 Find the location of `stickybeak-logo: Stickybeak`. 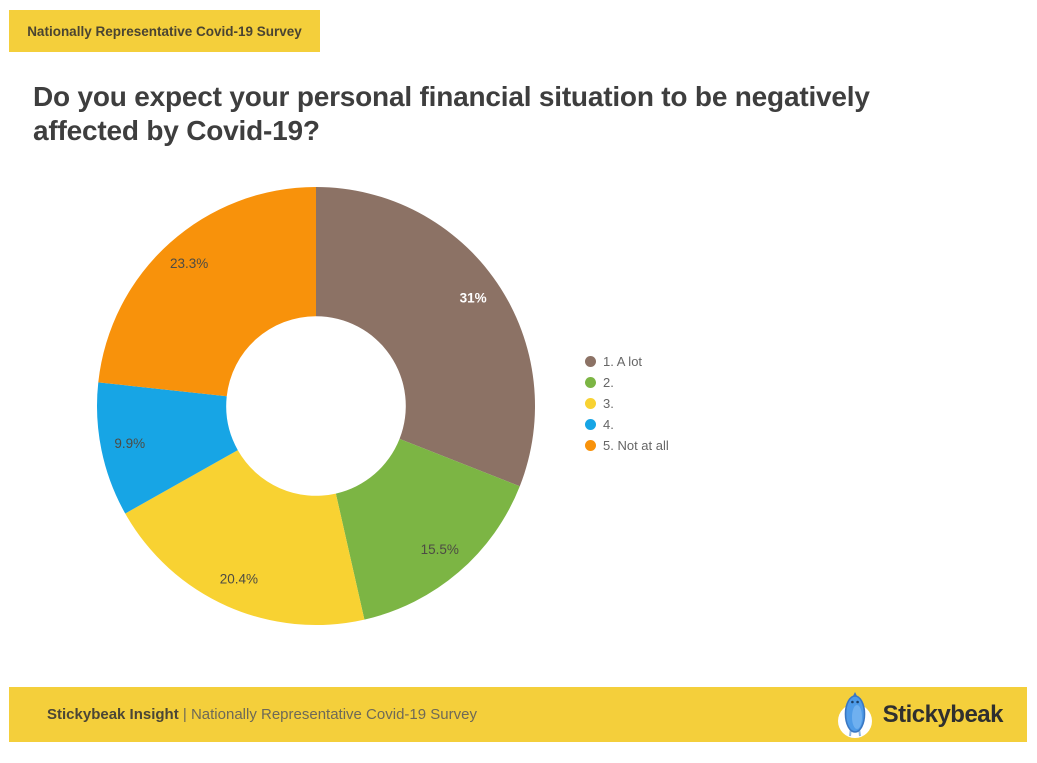

stickybeak-logo: Stickybeak is located at coordinates (920, 715).